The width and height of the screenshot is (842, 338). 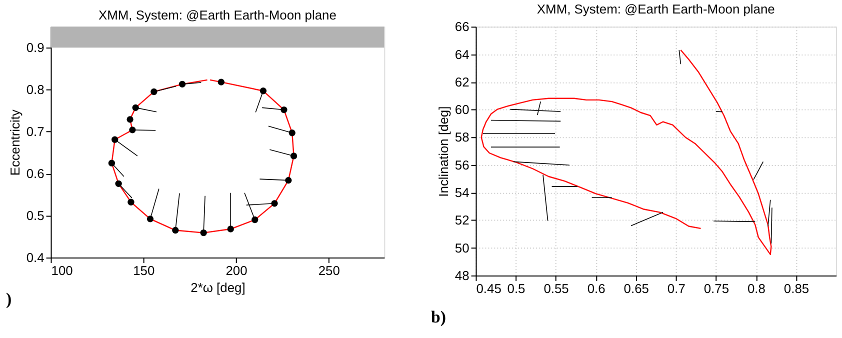 What do you see at coordinates (717, 288) in the screenshot?
I see `x-tick-label: 0.75` at bounding box center [717, 288].